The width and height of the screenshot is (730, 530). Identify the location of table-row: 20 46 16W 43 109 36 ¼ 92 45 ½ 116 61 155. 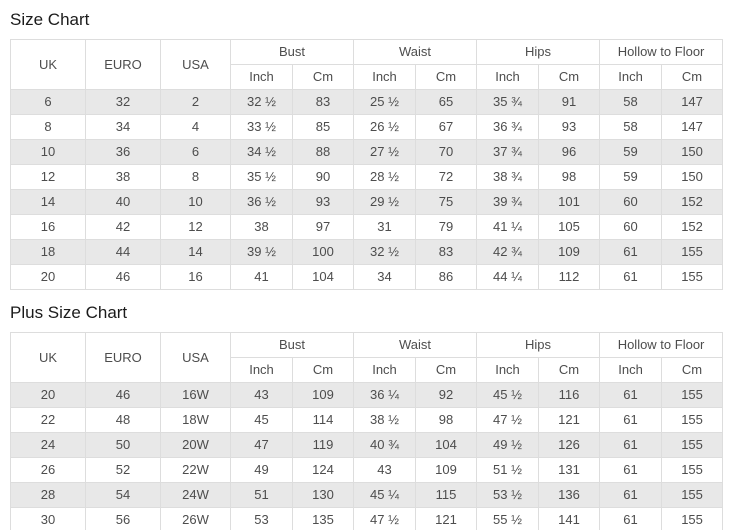
(367, 395).